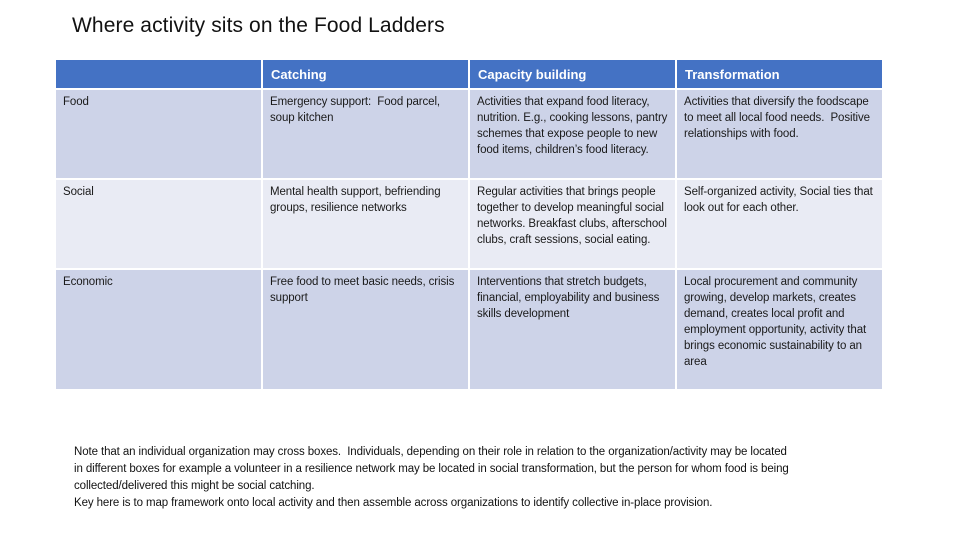 The height and width of the screenshot is (540, 960). Describe the element at coordinates (365, 74) in the screenshot. I see `header-cell-catching: Catching` at that location.